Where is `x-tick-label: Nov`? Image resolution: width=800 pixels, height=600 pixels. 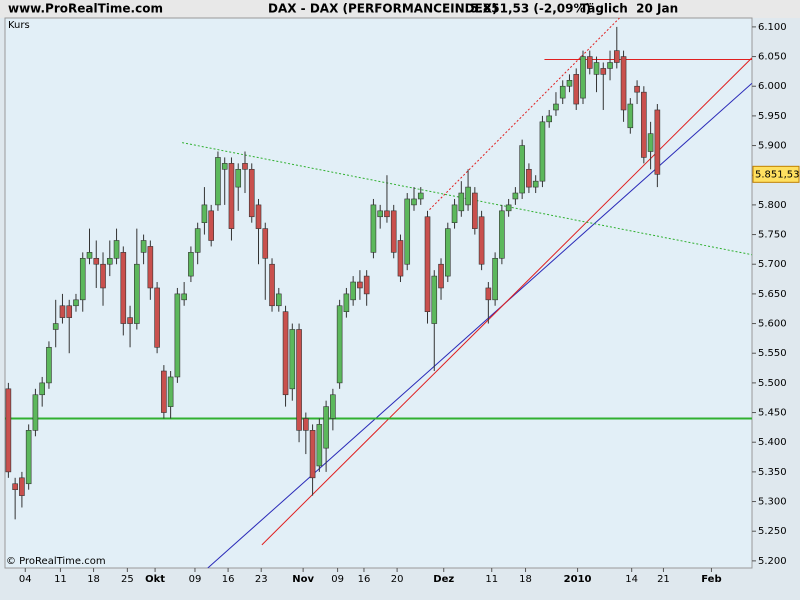
x-tick-label: Nov is located at coordinates (303, 579).